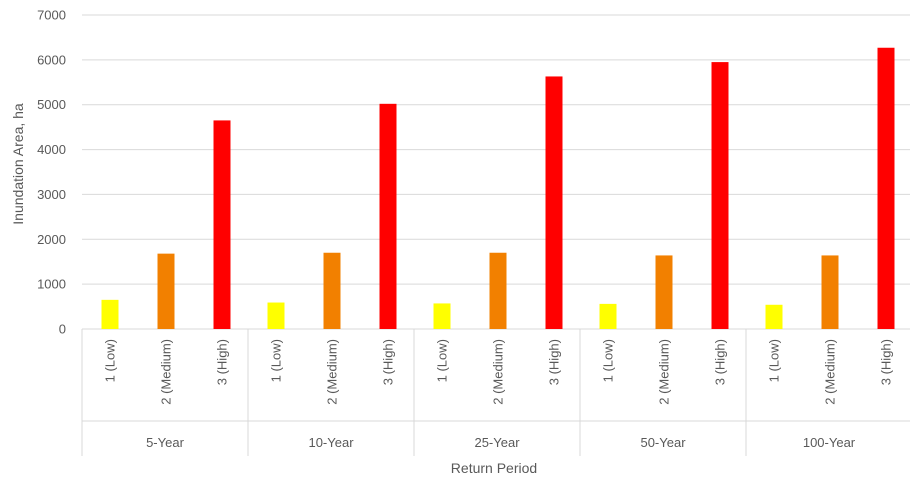 This screenshot has width=910, height=481. What do you see at coordinates (165, 442) in the screenshot?
I see `x-group-label: 5-Year` at bounding box center [165, 442].